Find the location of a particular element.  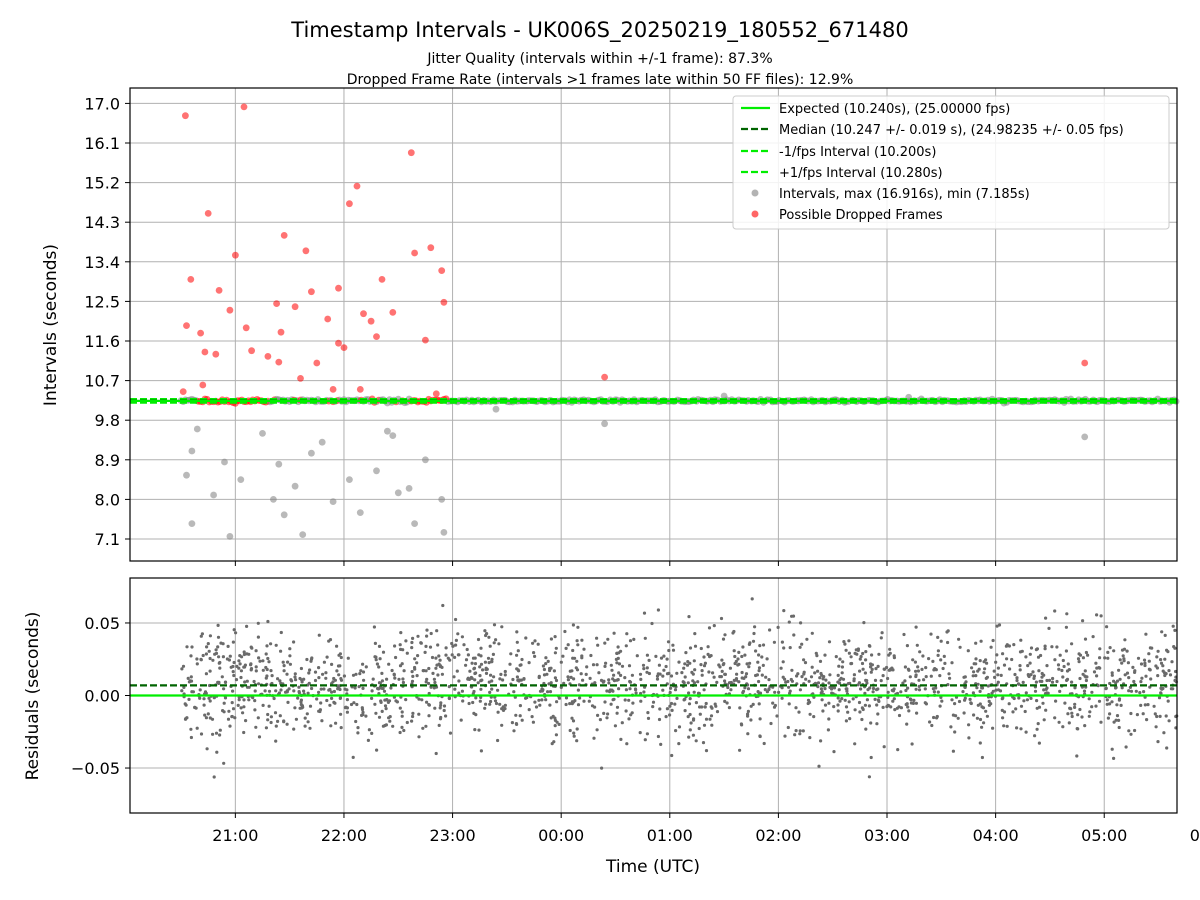

reference-lines is located at coordinates (653, 400).